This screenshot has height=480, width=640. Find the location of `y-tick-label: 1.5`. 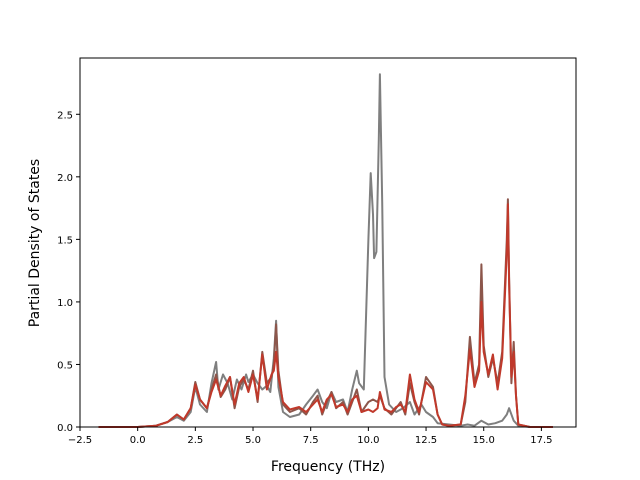

y-tick-label: 1.5 is located at coordinates (65, 240).